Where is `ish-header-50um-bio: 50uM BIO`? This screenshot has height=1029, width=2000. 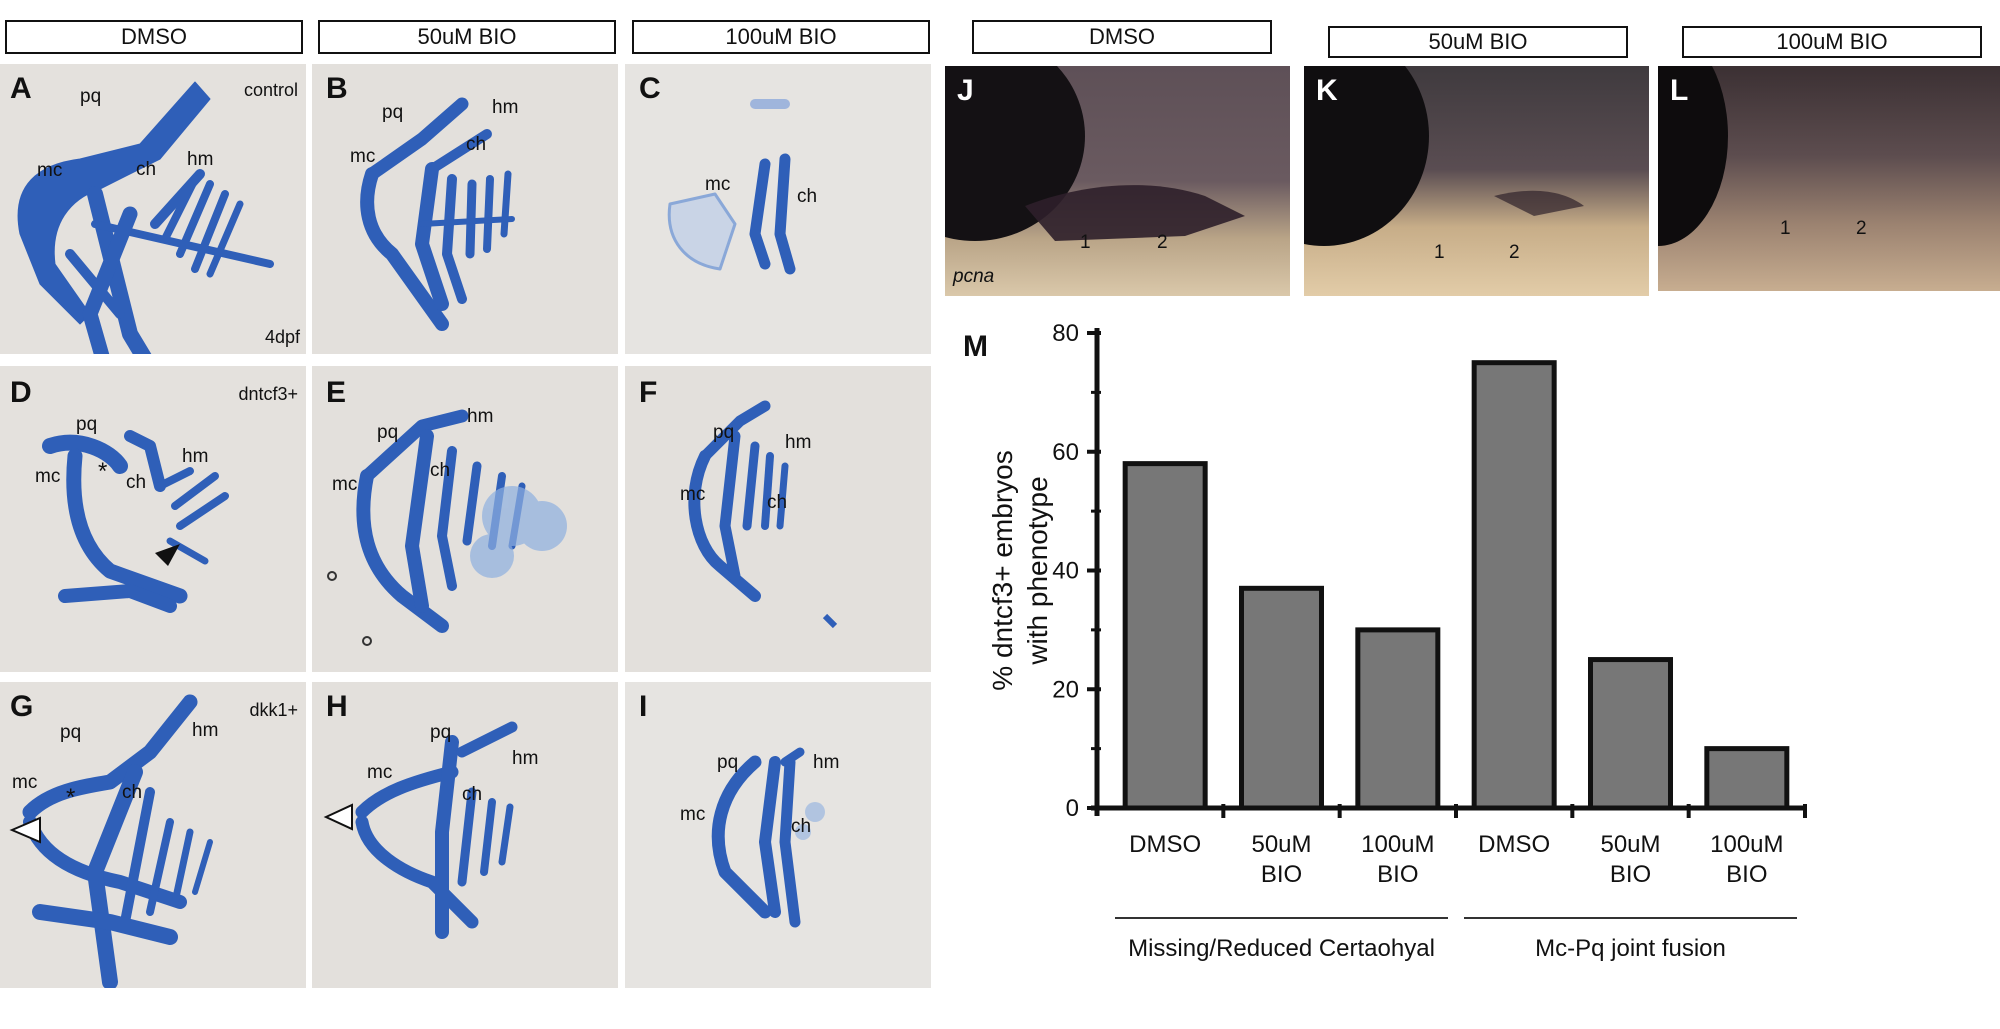
ish-header-50um-bio: 50uM BIO is located at coordinates (1478, 42).